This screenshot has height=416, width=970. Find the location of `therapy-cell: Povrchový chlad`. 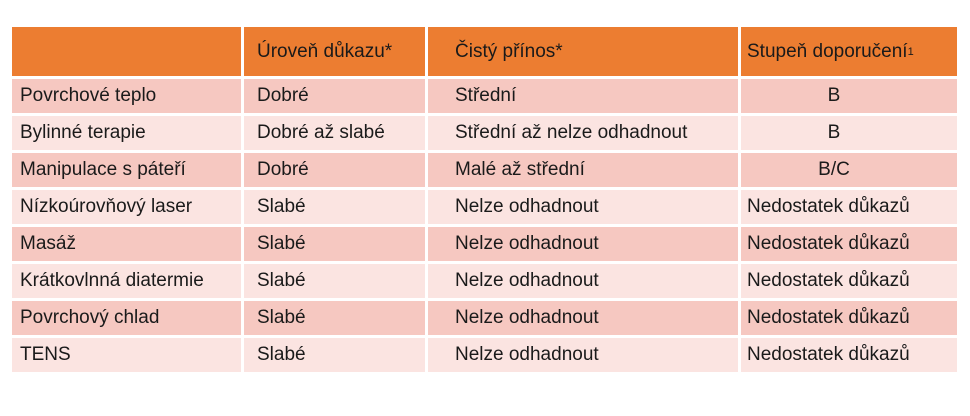

therapy-cell: Povrchový chlad is located at coordinates (126, 318).